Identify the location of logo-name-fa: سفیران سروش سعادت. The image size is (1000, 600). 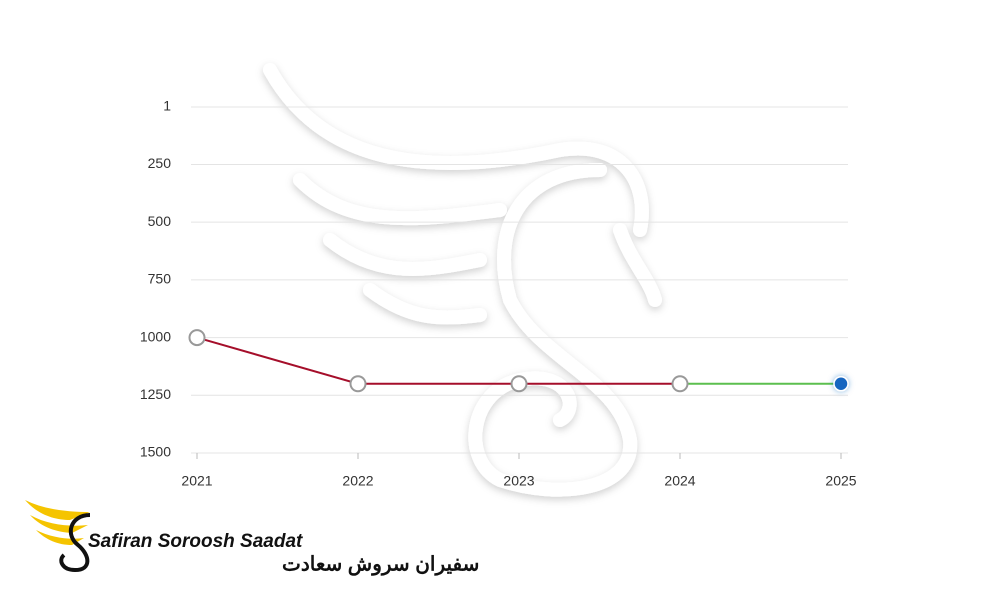
(380, 564).